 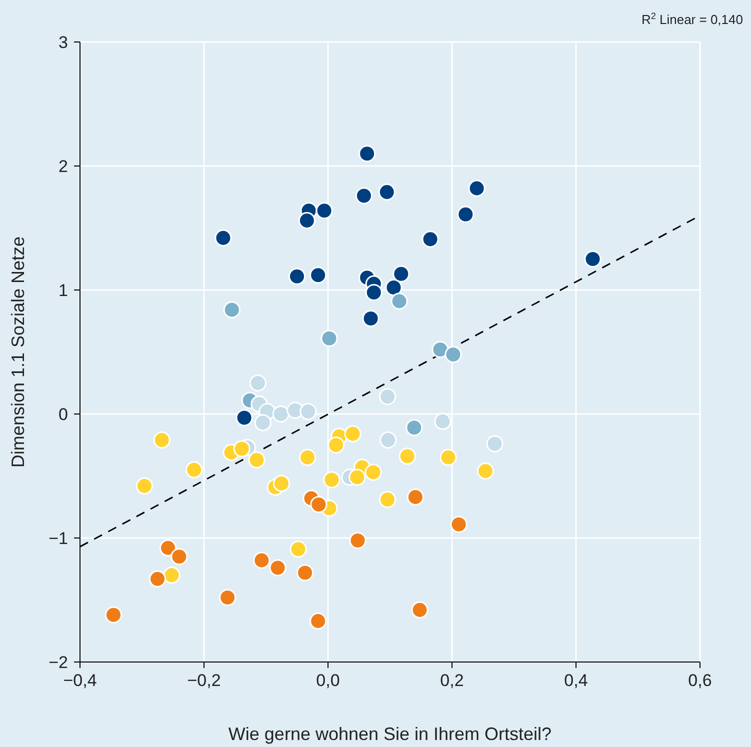 I want to click on y-tick-label: 3, so click(x=63, y=42).